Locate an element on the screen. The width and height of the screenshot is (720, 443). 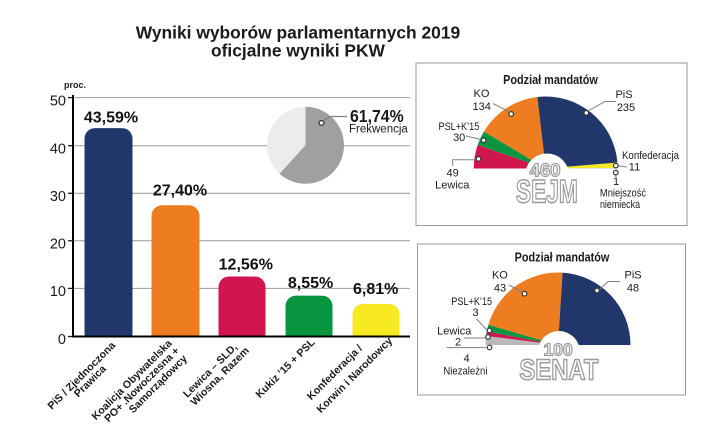
svg-text: 40 is located at coordinates (58, 149).